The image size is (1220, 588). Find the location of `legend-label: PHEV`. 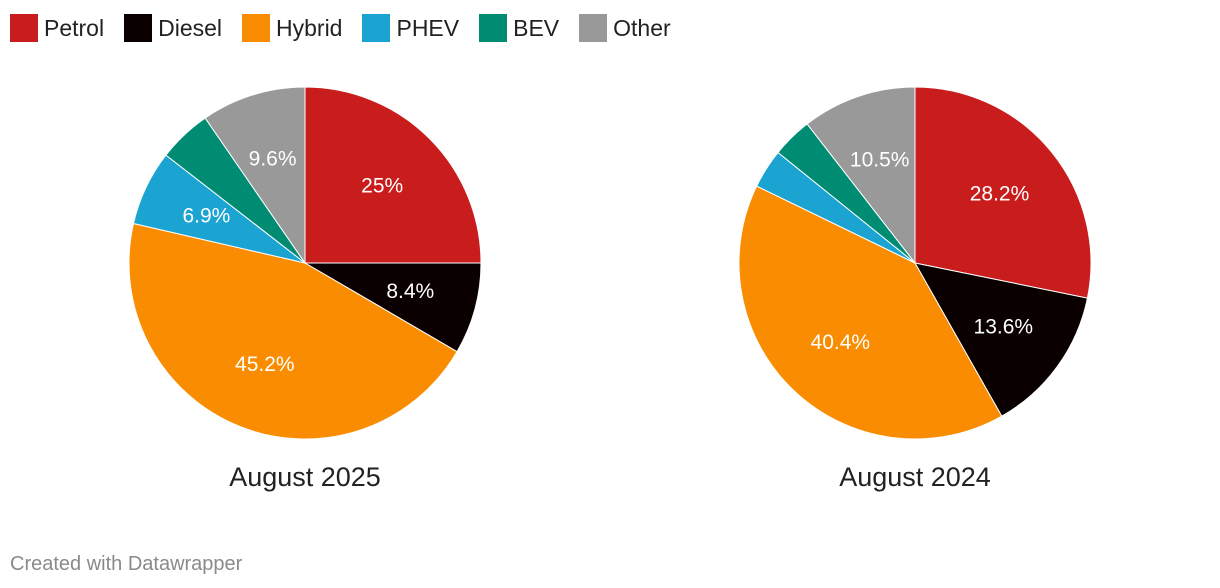

legend-label: PHEV is located at coordinates (428, 28).